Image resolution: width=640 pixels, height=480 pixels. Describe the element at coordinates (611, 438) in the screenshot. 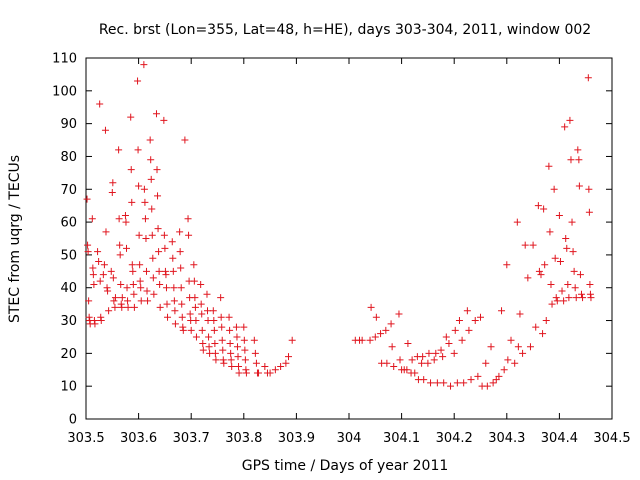

I see `x-tick-label: 304.5` at that location.